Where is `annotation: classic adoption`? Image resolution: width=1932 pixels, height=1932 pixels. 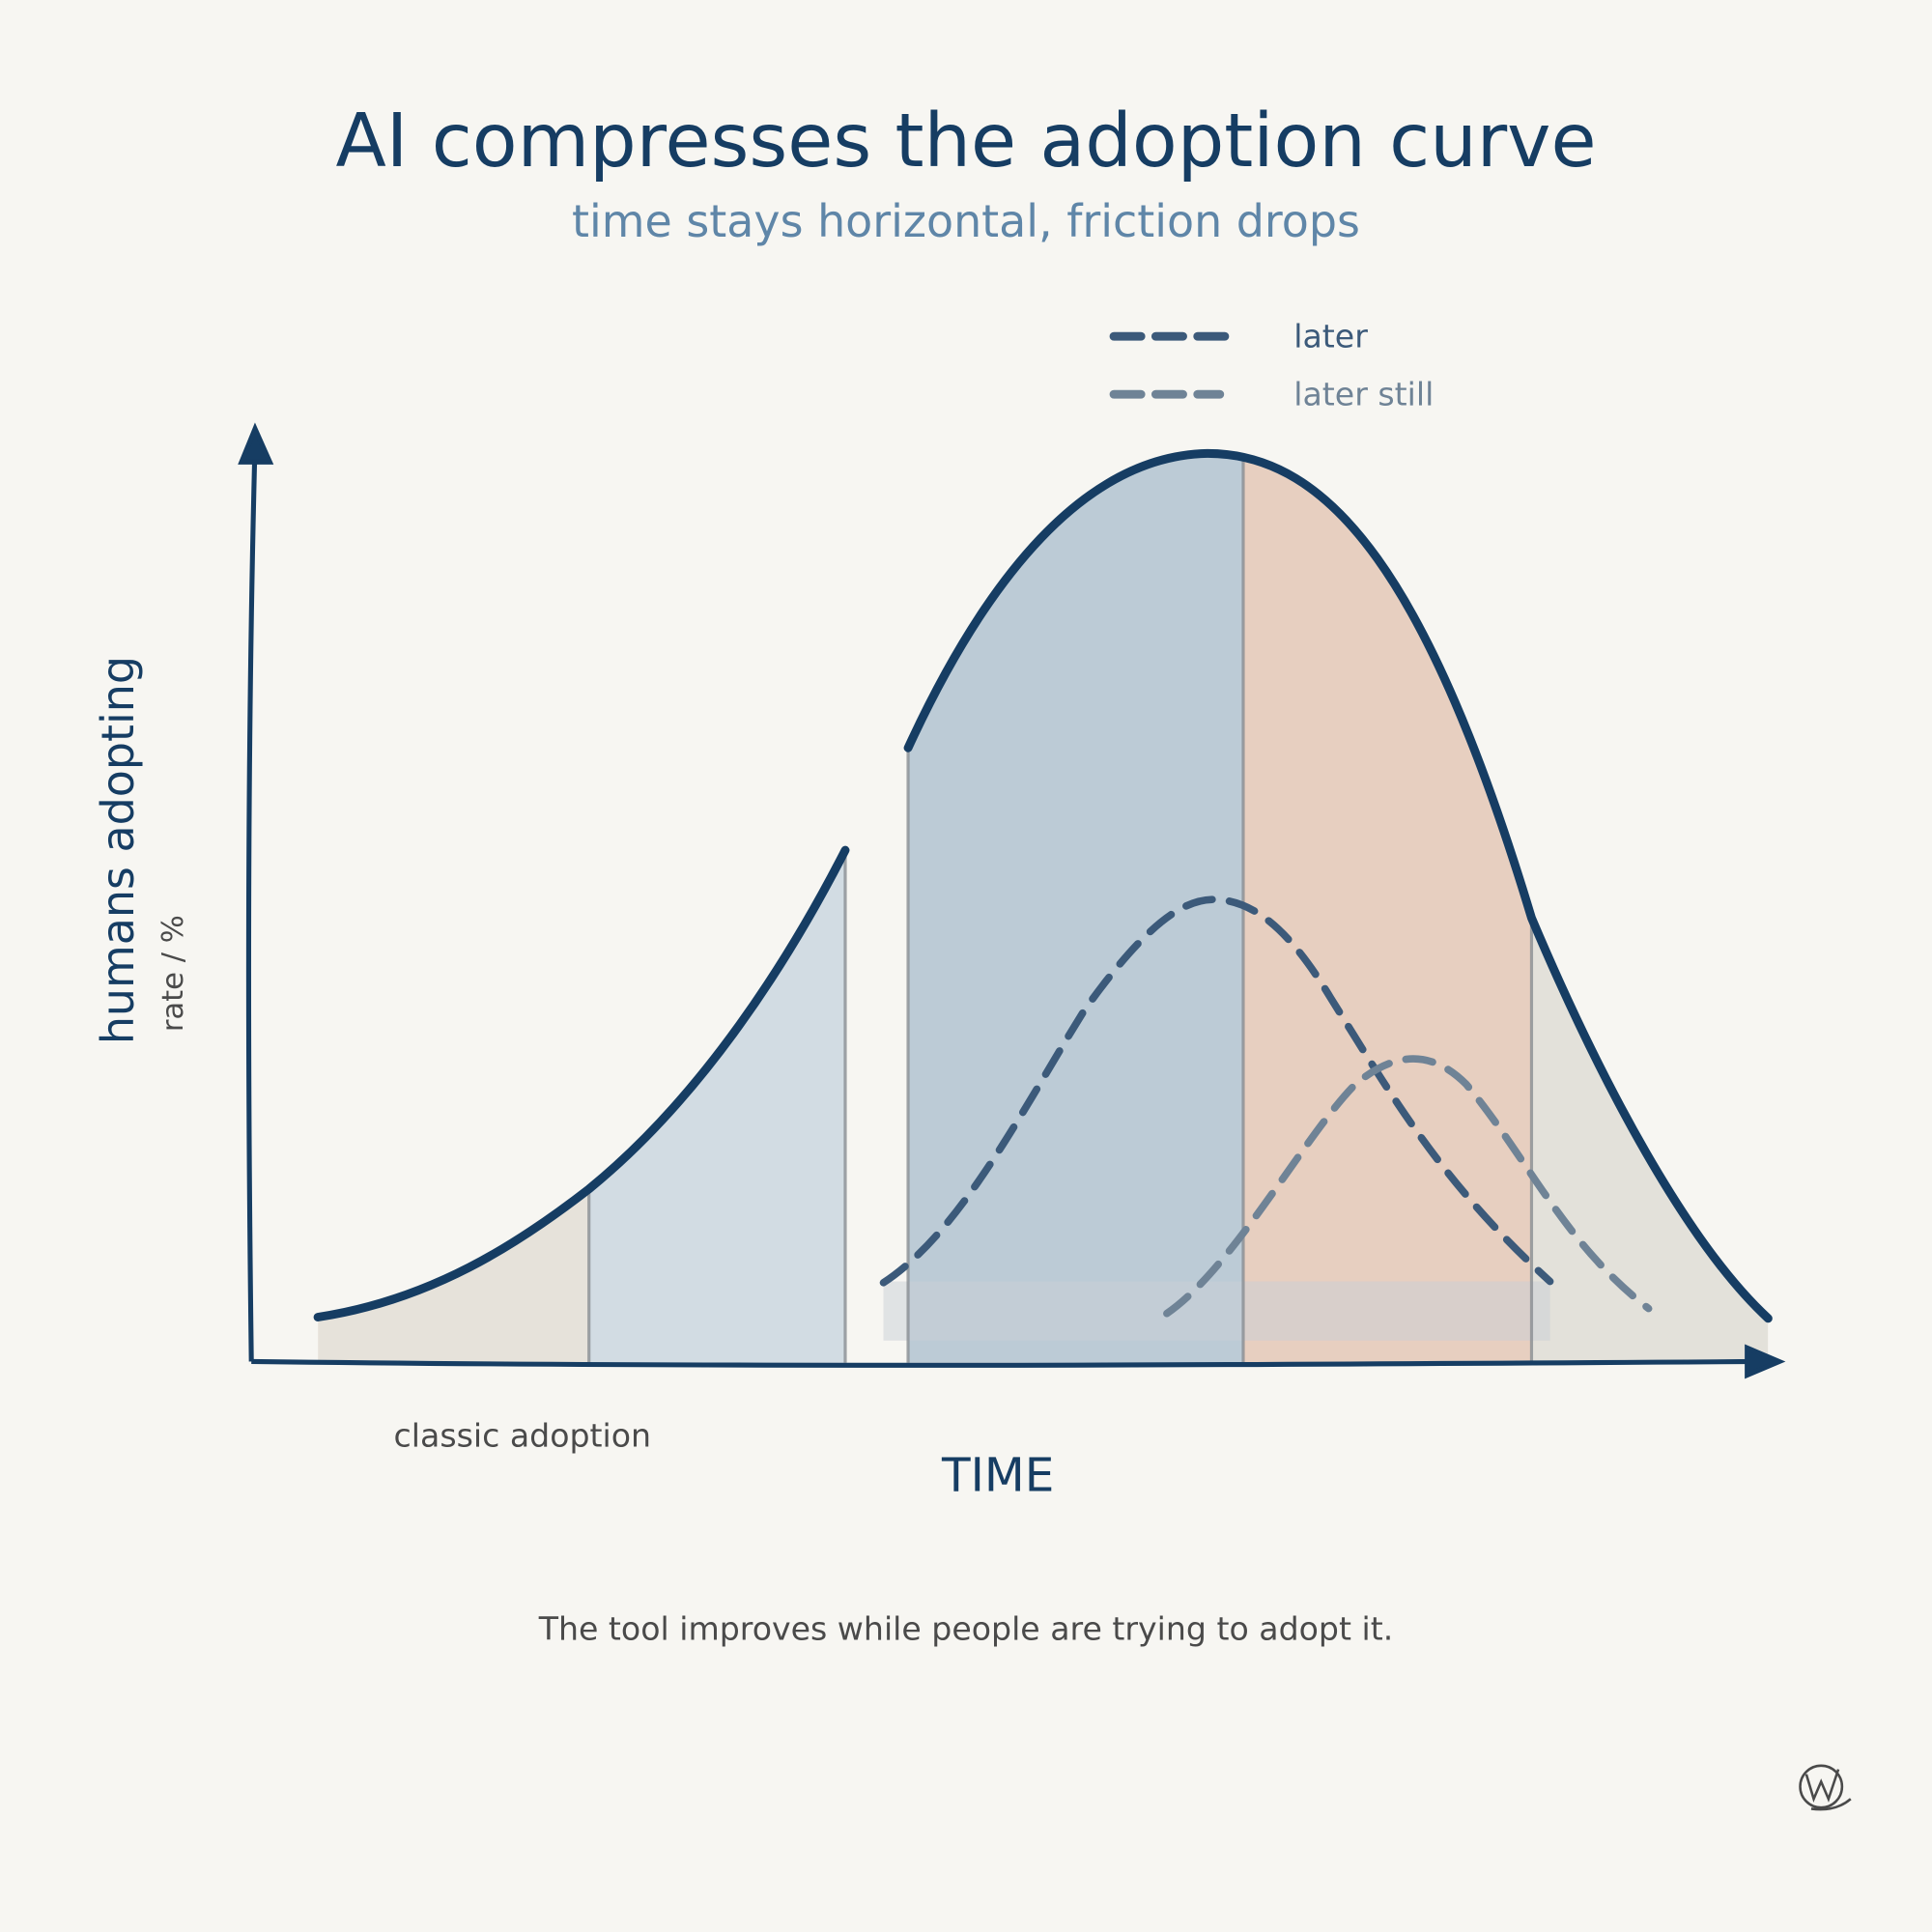
annotation: classic adoption is located at coordinates (523, 1435).